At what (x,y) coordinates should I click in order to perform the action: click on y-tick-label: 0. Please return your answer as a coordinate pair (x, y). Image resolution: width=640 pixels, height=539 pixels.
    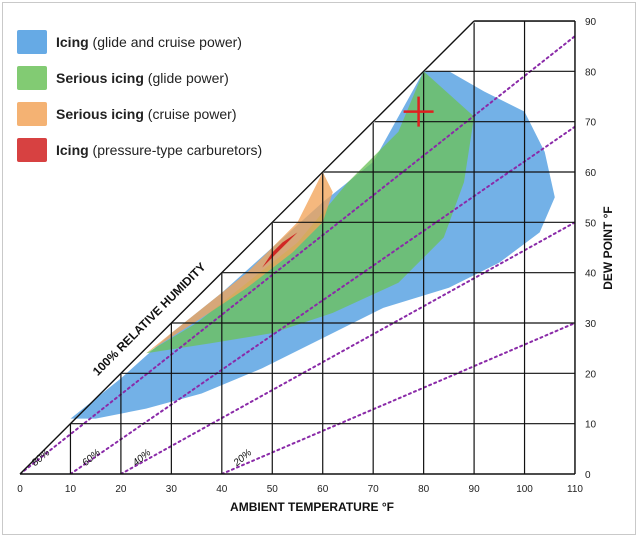
    Looking at the image, I should click on (588, 475).